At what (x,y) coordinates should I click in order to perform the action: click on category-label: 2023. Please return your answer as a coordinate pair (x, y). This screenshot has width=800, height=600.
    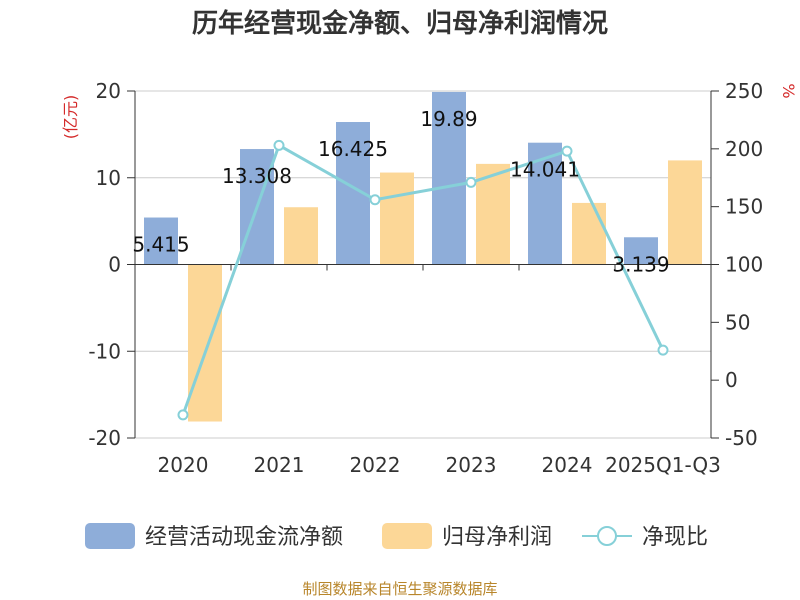
    Looking at the image, I should click on (471, 465).